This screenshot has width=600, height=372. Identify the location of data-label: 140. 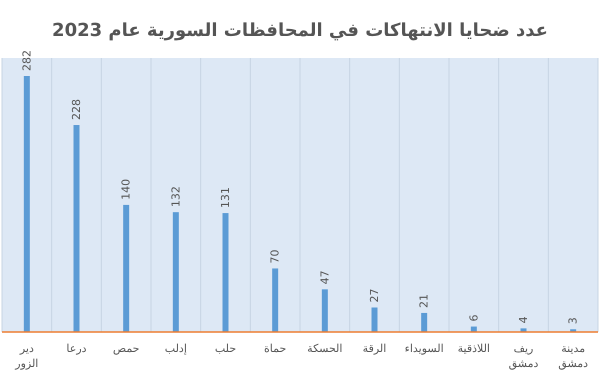
(126, 189).